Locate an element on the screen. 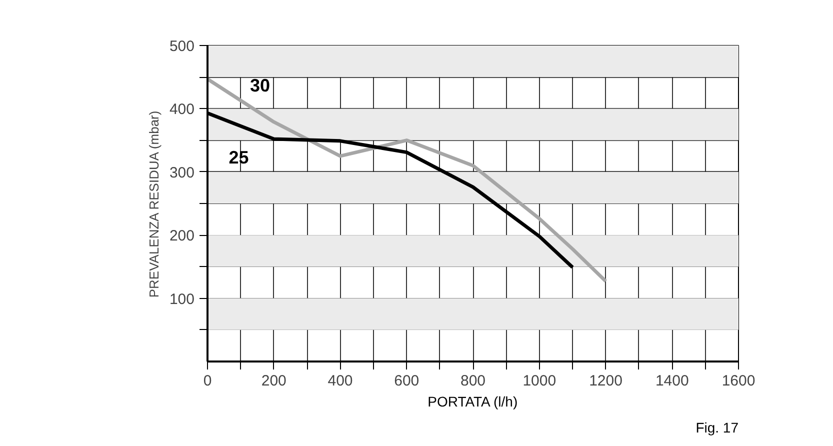 The image size is (833, 446). x-tick-label: 0 is located at coordinates (207, 381).